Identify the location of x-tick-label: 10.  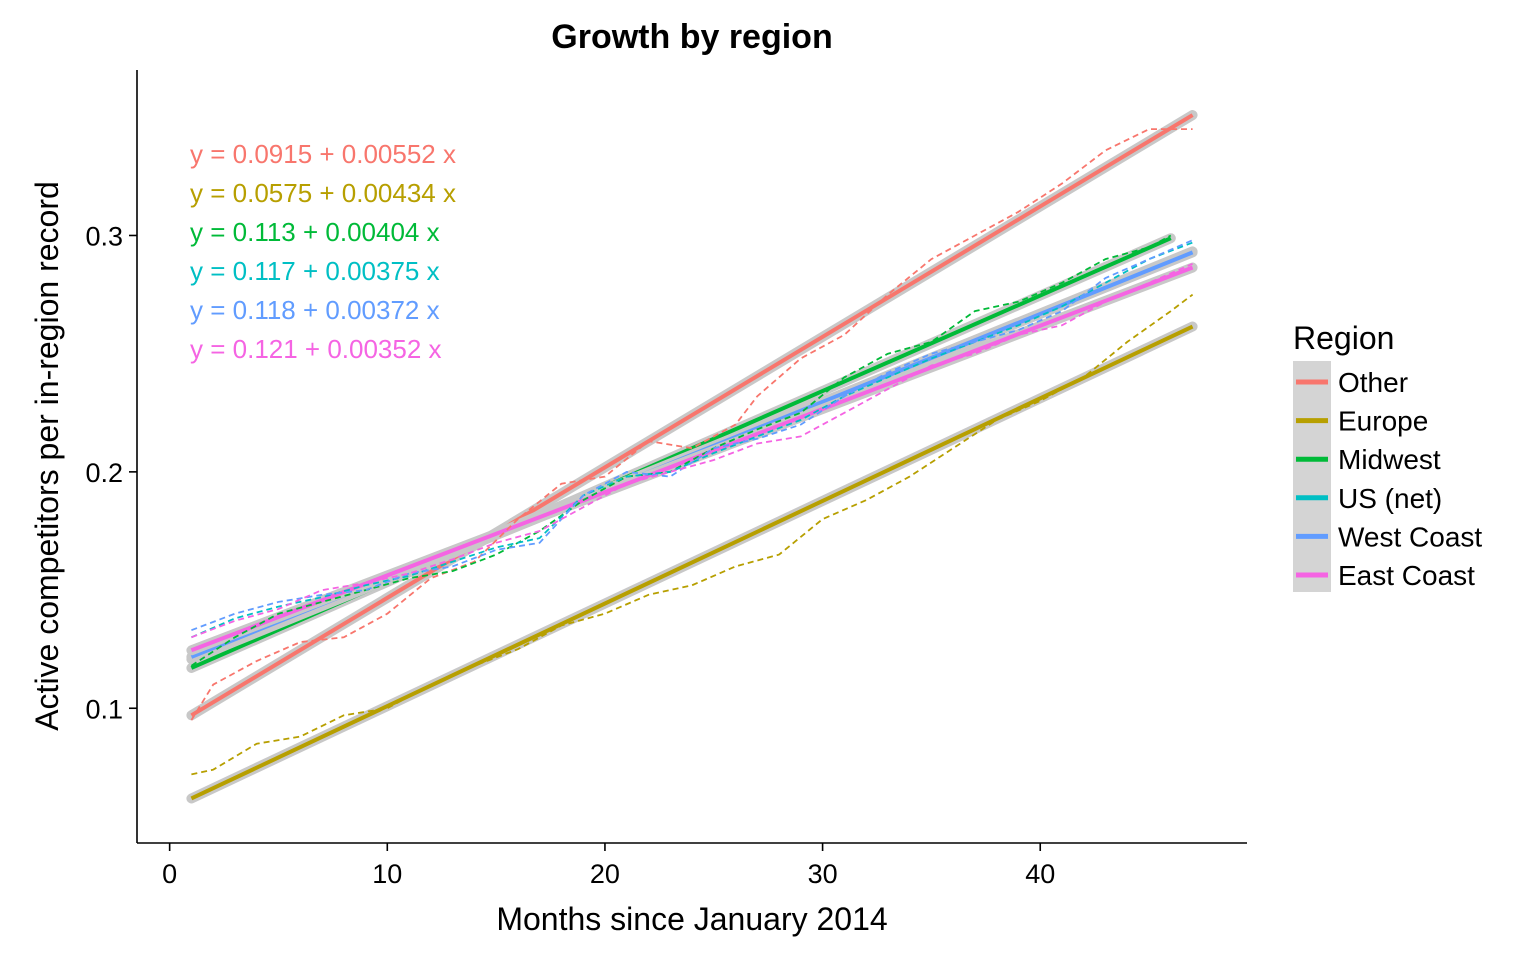
(387, 874).